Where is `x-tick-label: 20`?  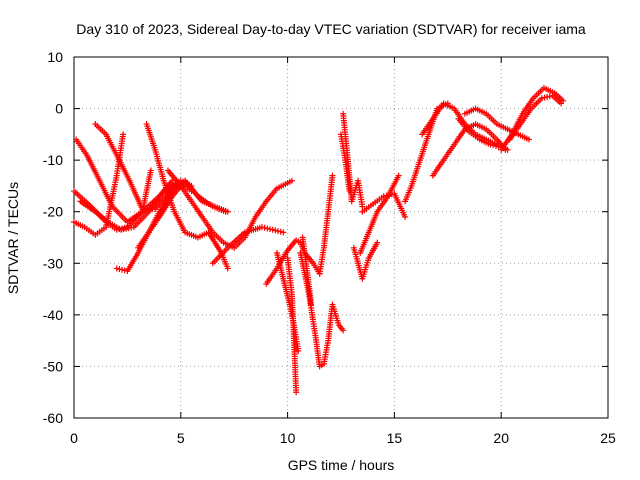 x-tick-label: 20 is located at coordinates (501, 438).